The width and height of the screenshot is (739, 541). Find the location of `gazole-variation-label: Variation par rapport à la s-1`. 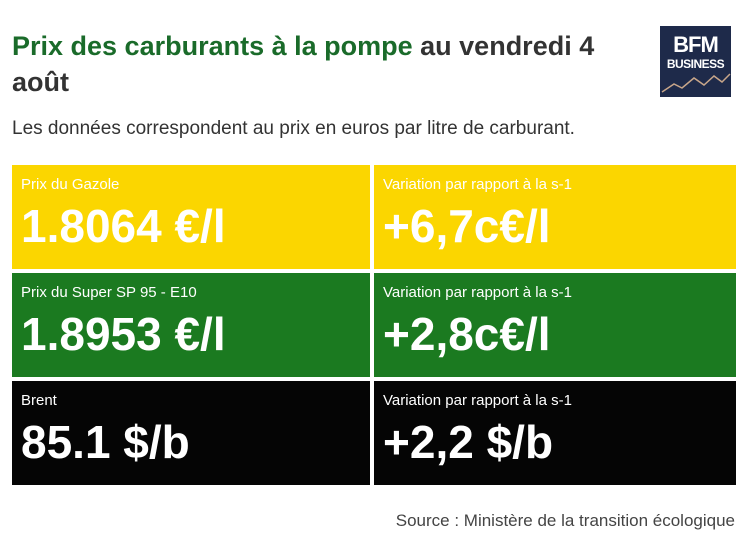

gazole-variation-label: Variation par rapport à la s-1 is located at coordinates (477, 184).